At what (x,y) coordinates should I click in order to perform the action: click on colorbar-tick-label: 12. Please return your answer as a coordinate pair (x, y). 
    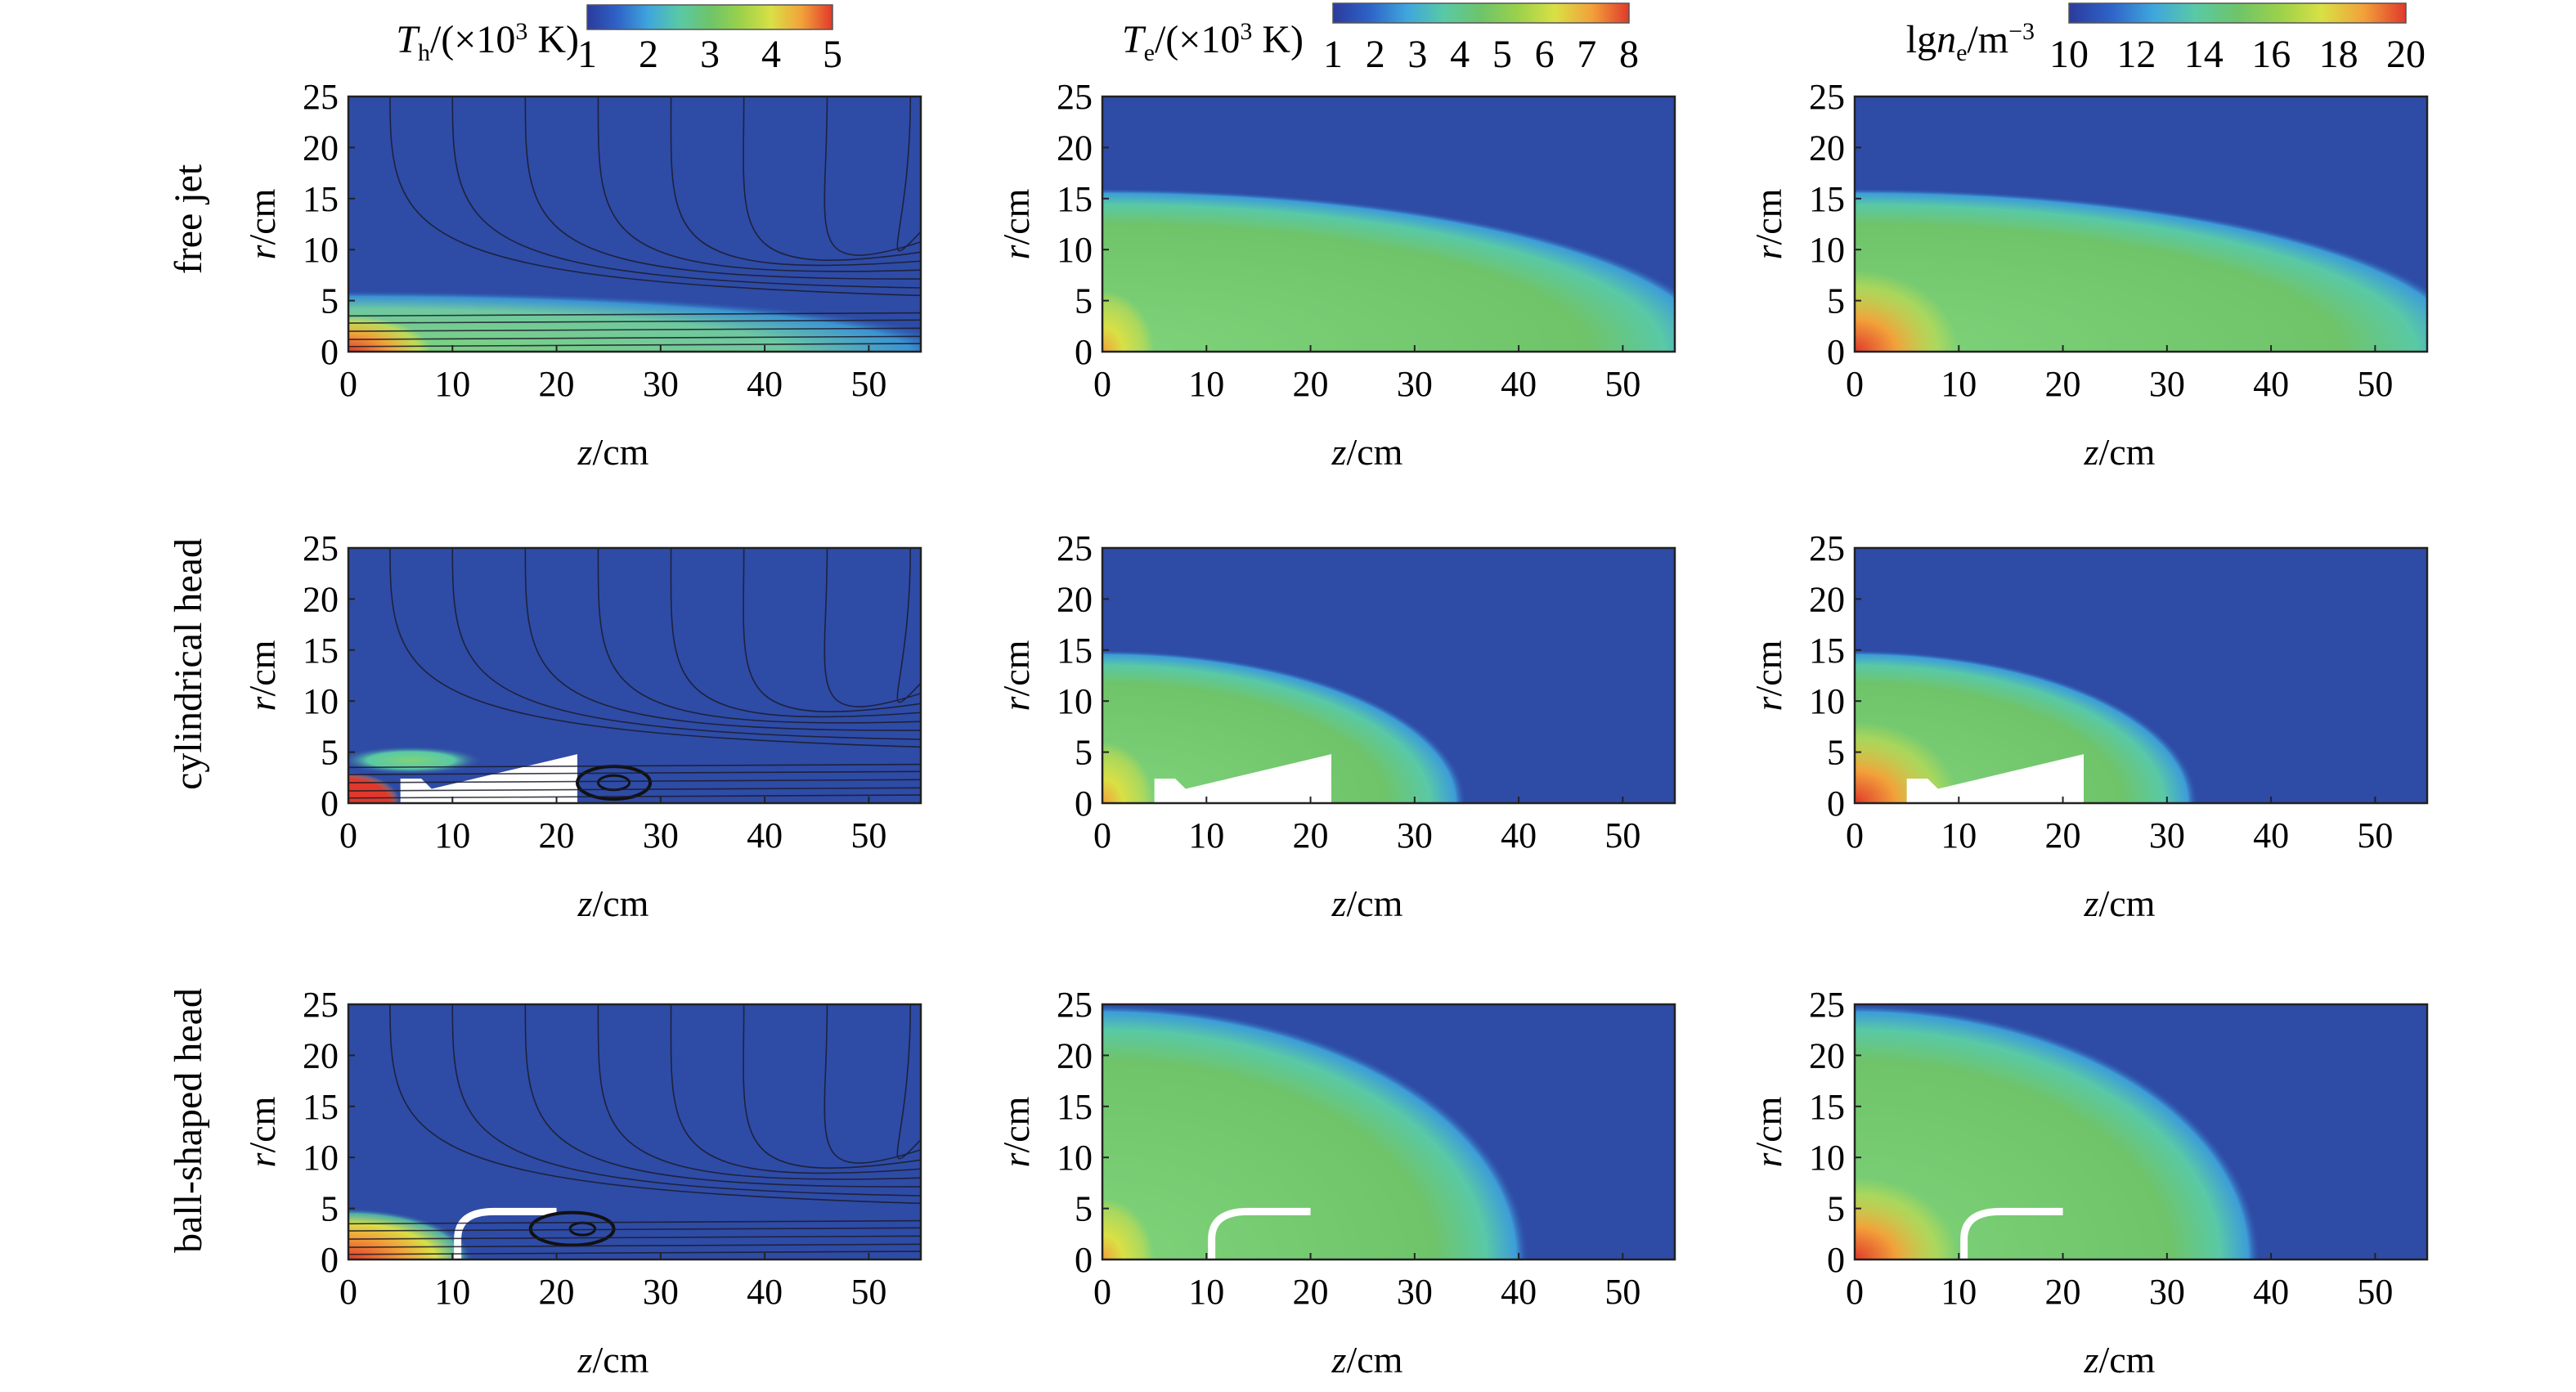
    Looking at the image, I should click on (2136, 54).